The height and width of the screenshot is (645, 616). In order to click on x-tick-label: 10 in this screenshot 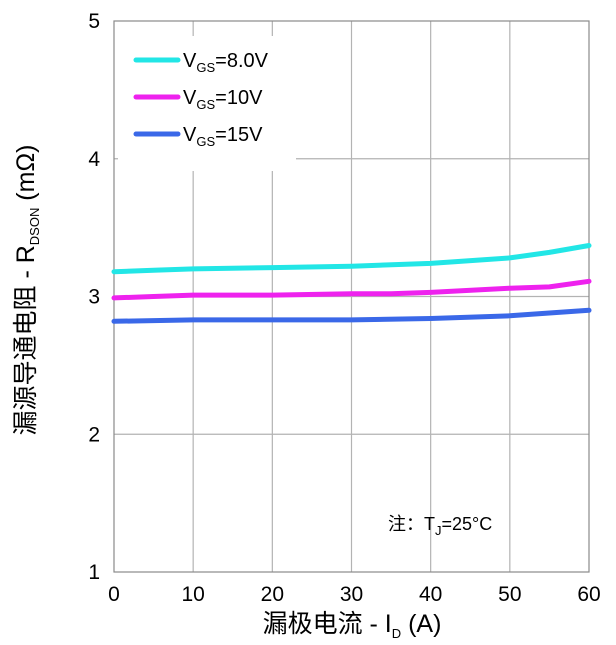, I will do `click(192, 594)`.